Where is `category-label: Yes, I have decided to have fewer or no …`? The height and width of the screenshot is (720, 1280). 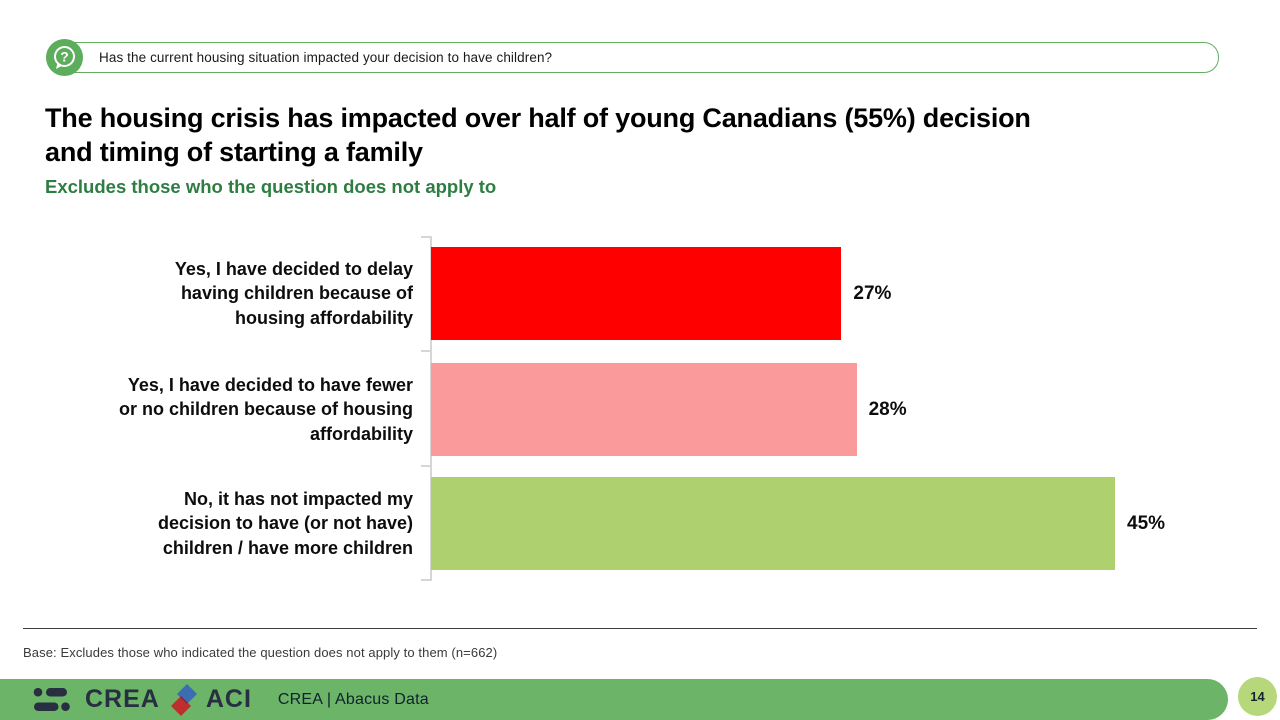
category-label: Yes, I have decided to have fewer or no … is located at coordinates (265, 409).